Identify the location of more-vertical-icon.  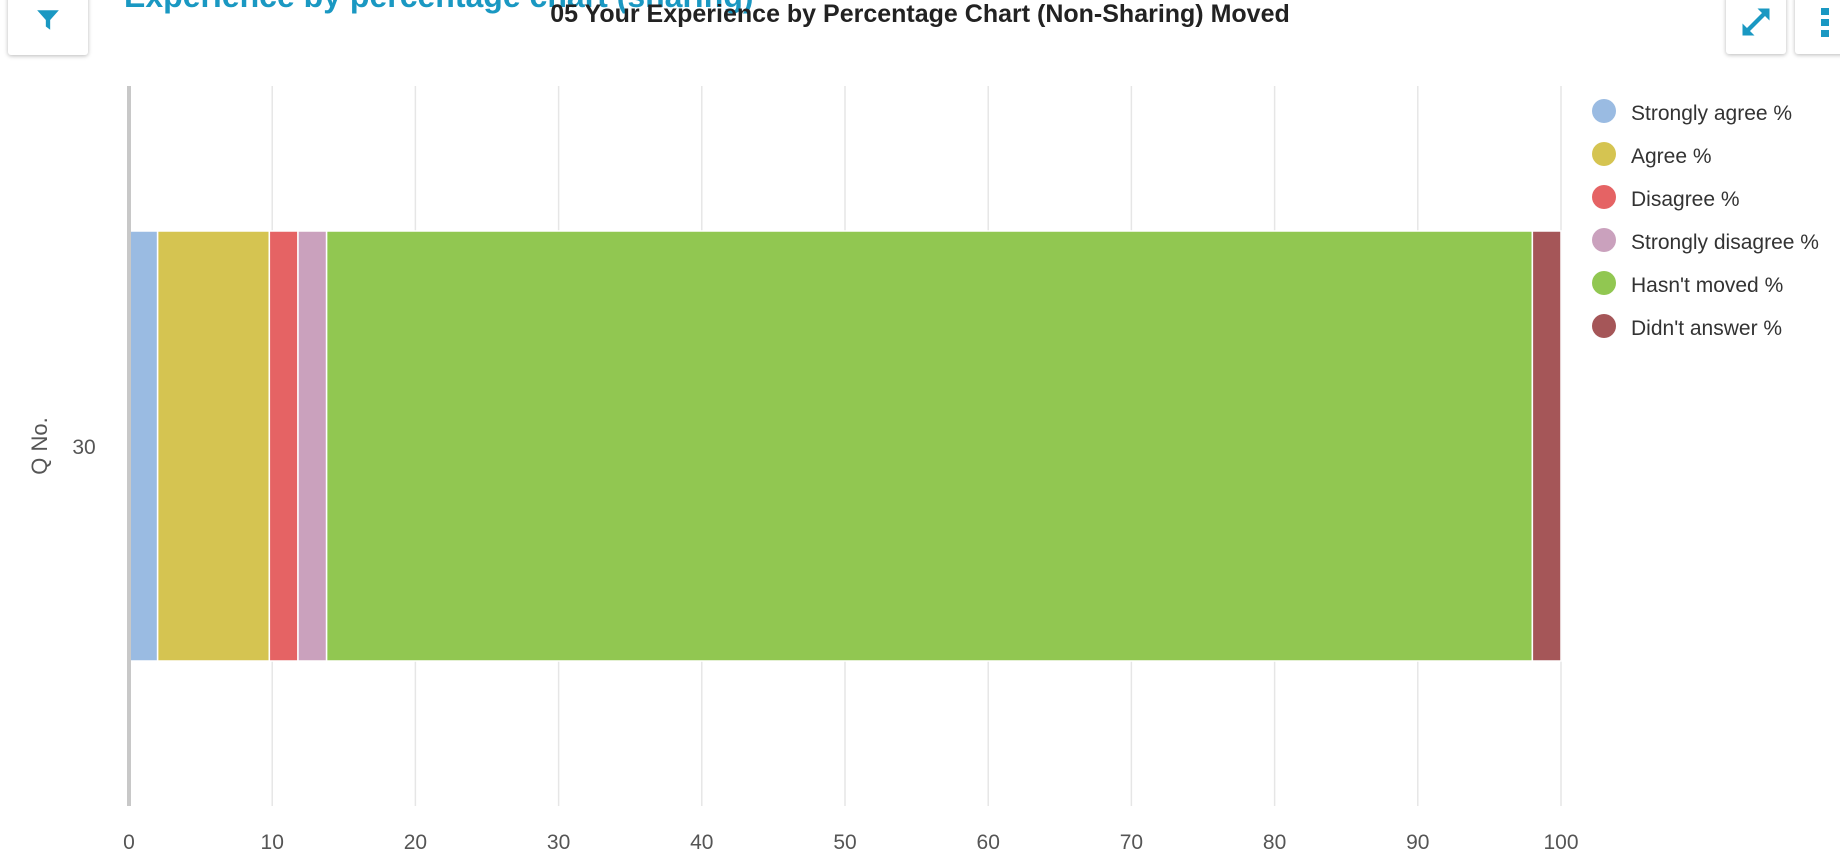
(1825, 24).